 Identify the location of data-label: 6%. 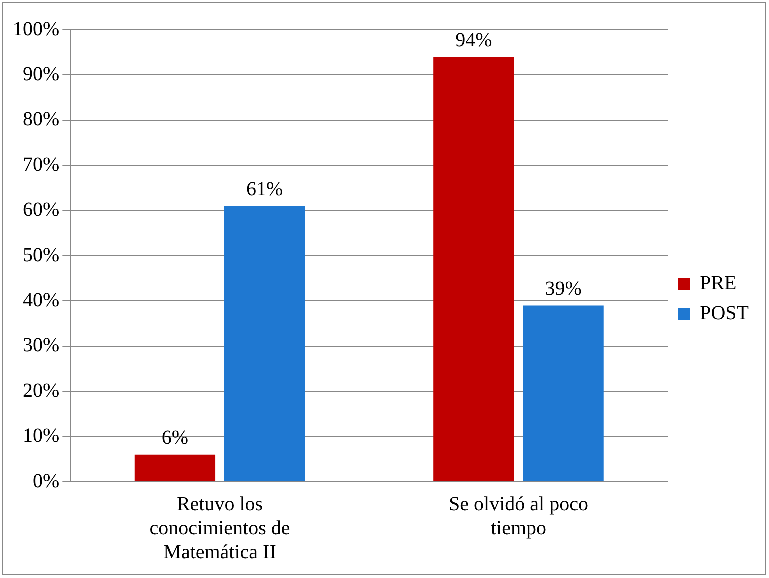
(175, 438).